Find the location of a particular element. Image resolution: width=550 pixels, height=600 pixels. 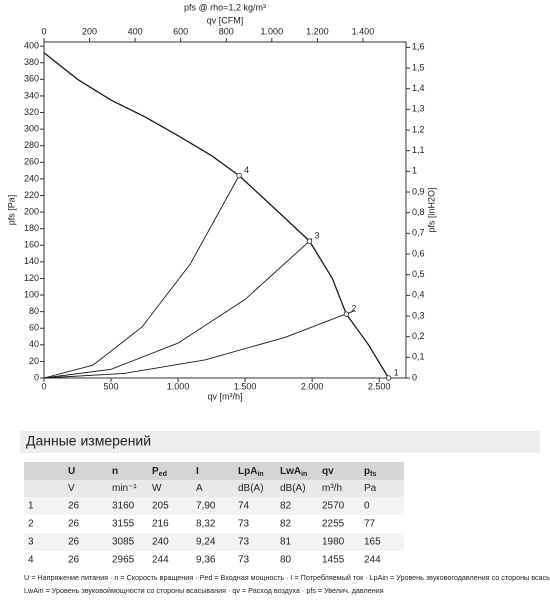

table-cell: 216 is located at coordinates (160, 524).